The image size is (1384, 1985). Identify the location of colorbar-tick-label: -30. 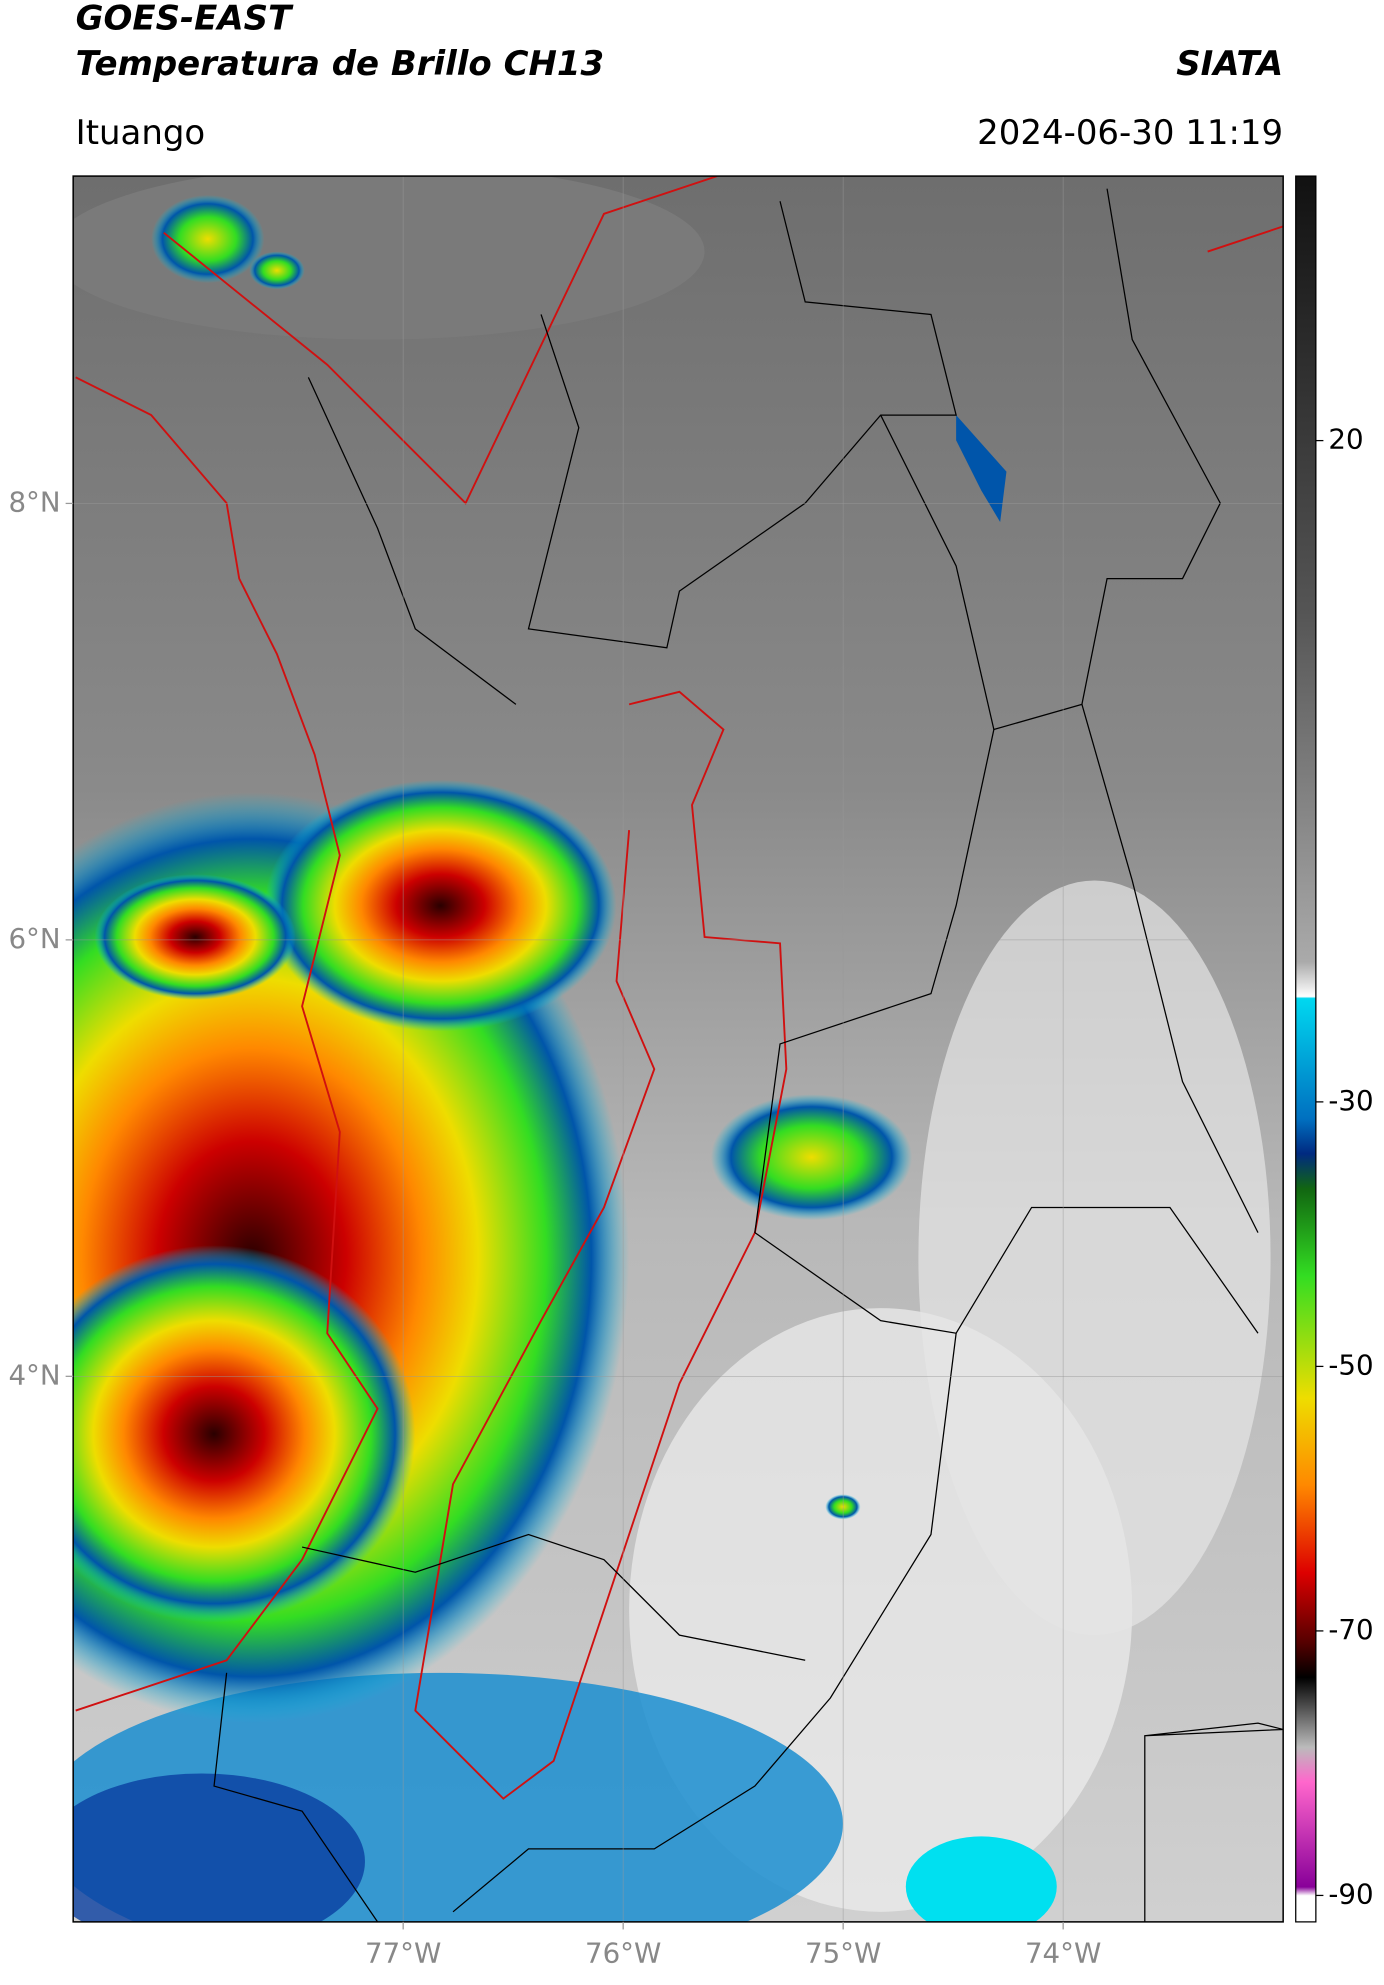
(1350, 1100).